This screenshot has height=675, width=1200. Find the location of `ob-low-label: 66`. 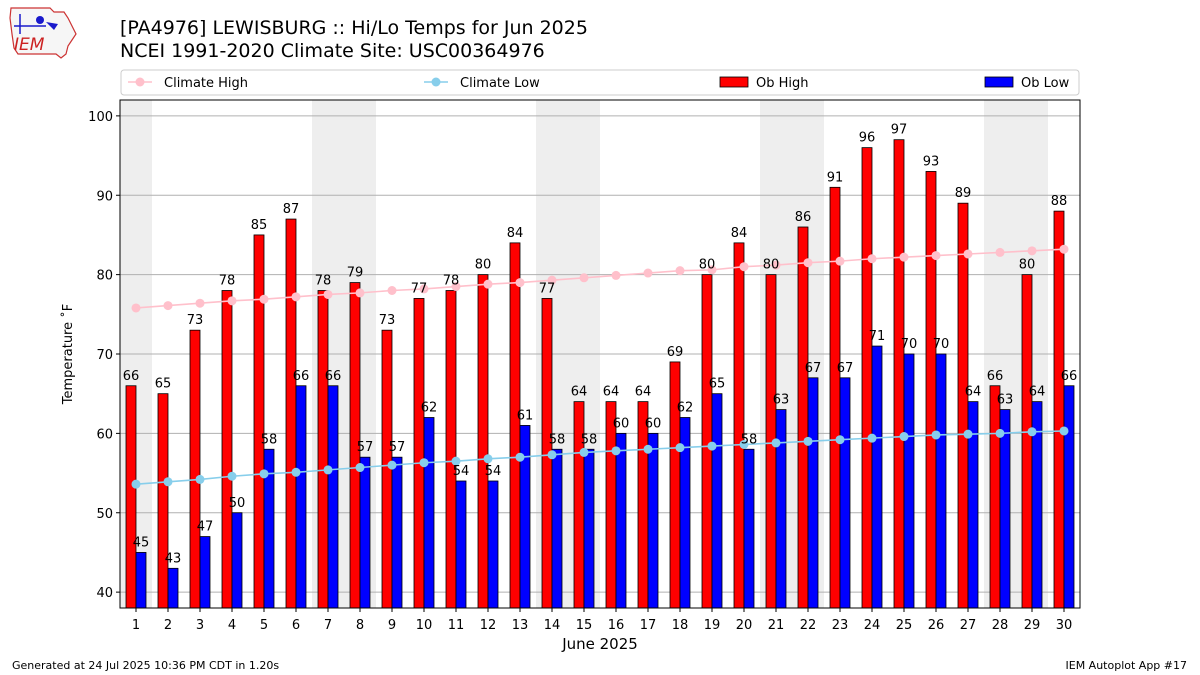

ob-low-label: 66 is located at coordinates (1069, 376).